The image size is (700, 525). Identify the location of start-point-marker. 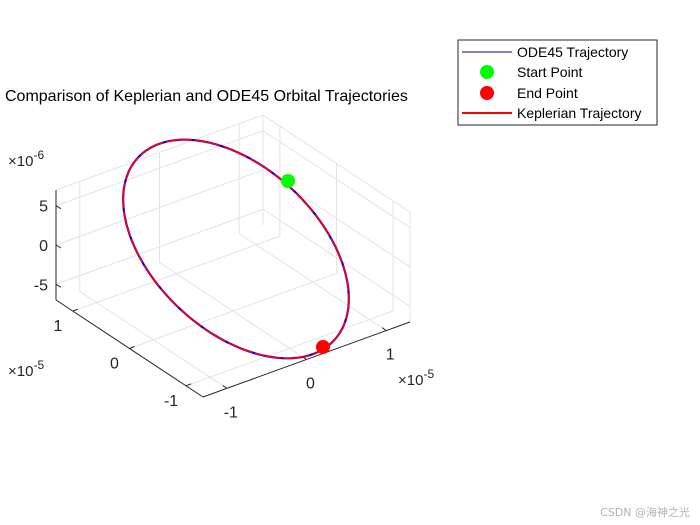
(288, 181).